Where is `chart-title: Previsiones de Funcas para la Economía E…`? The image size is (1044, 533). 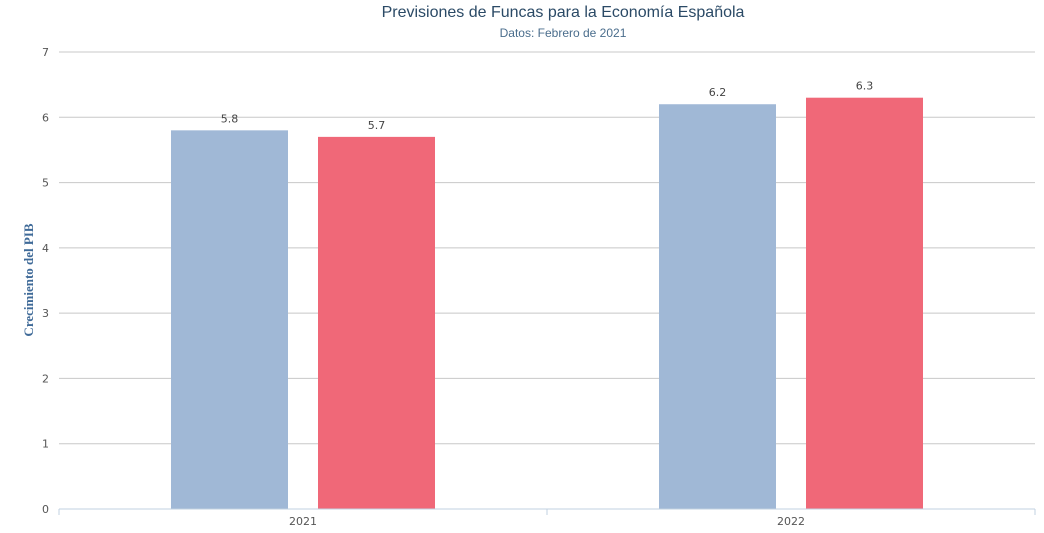 chart-title: Previsiones de Funcas para la Economía E… is located at coordinates (563, 12).